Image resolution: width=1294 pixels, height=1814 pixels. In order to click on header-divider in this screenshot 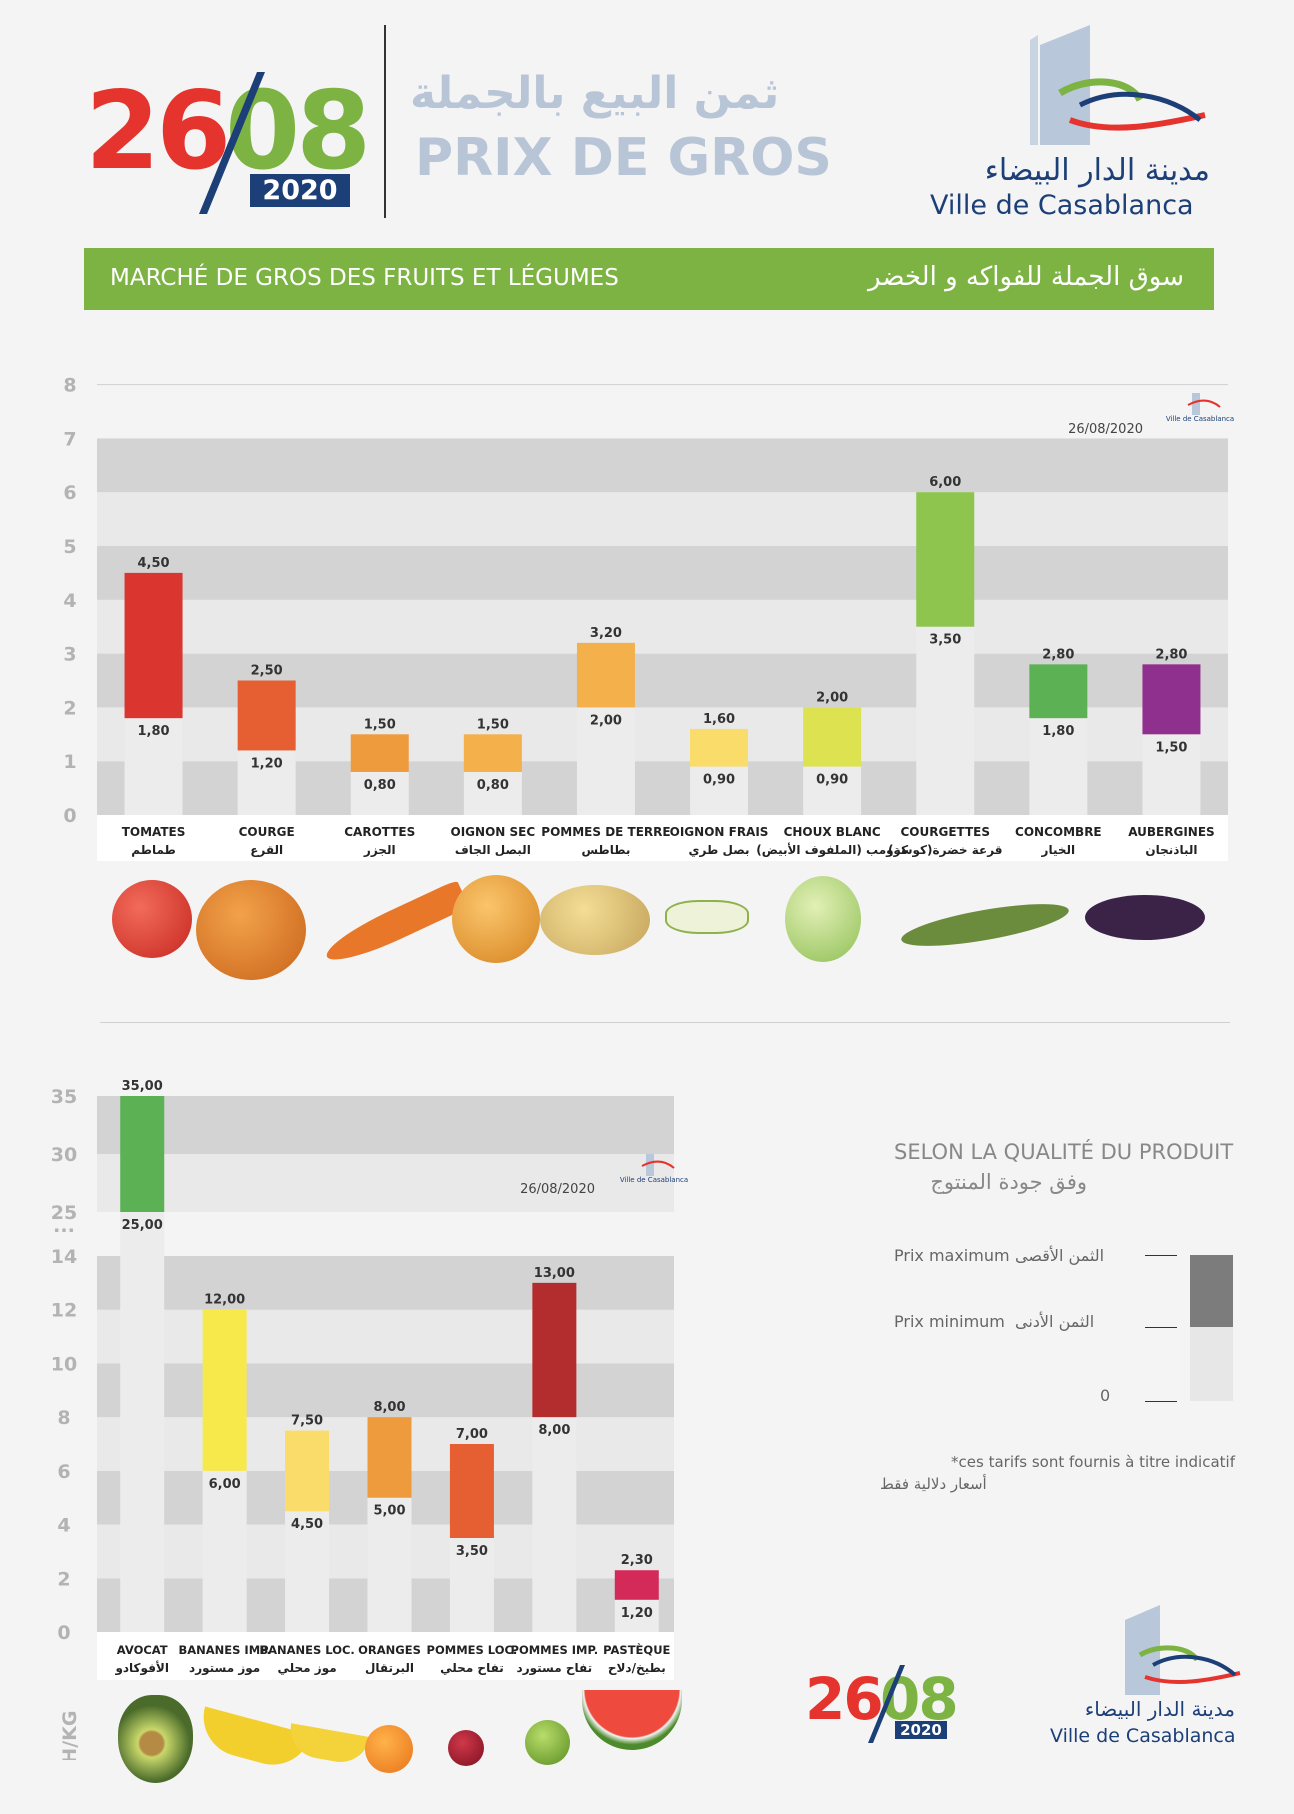, I will do `click(385, 121)`.